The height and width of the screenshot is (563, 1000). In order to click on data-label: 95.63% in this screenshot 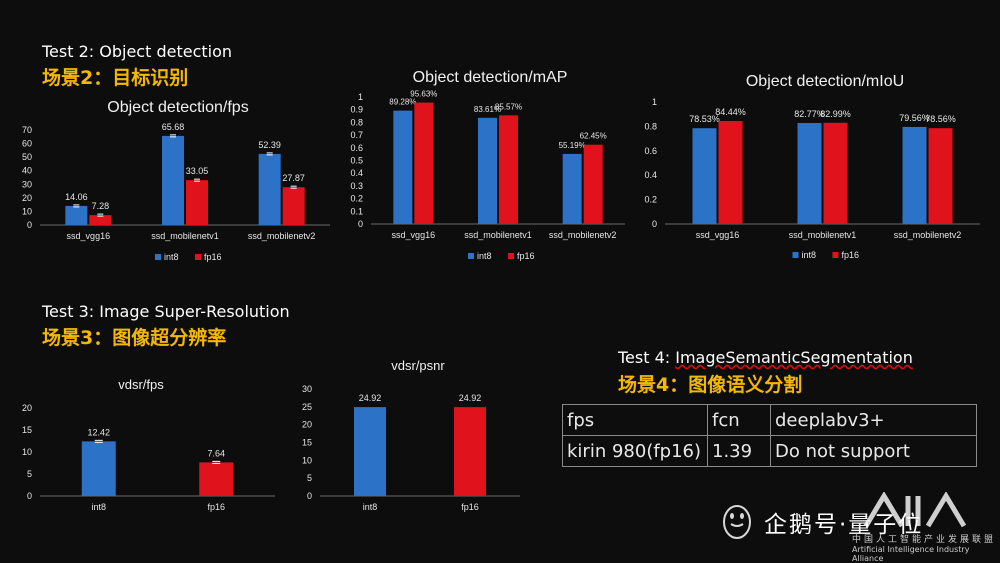, I will do `click(423, 94)`.